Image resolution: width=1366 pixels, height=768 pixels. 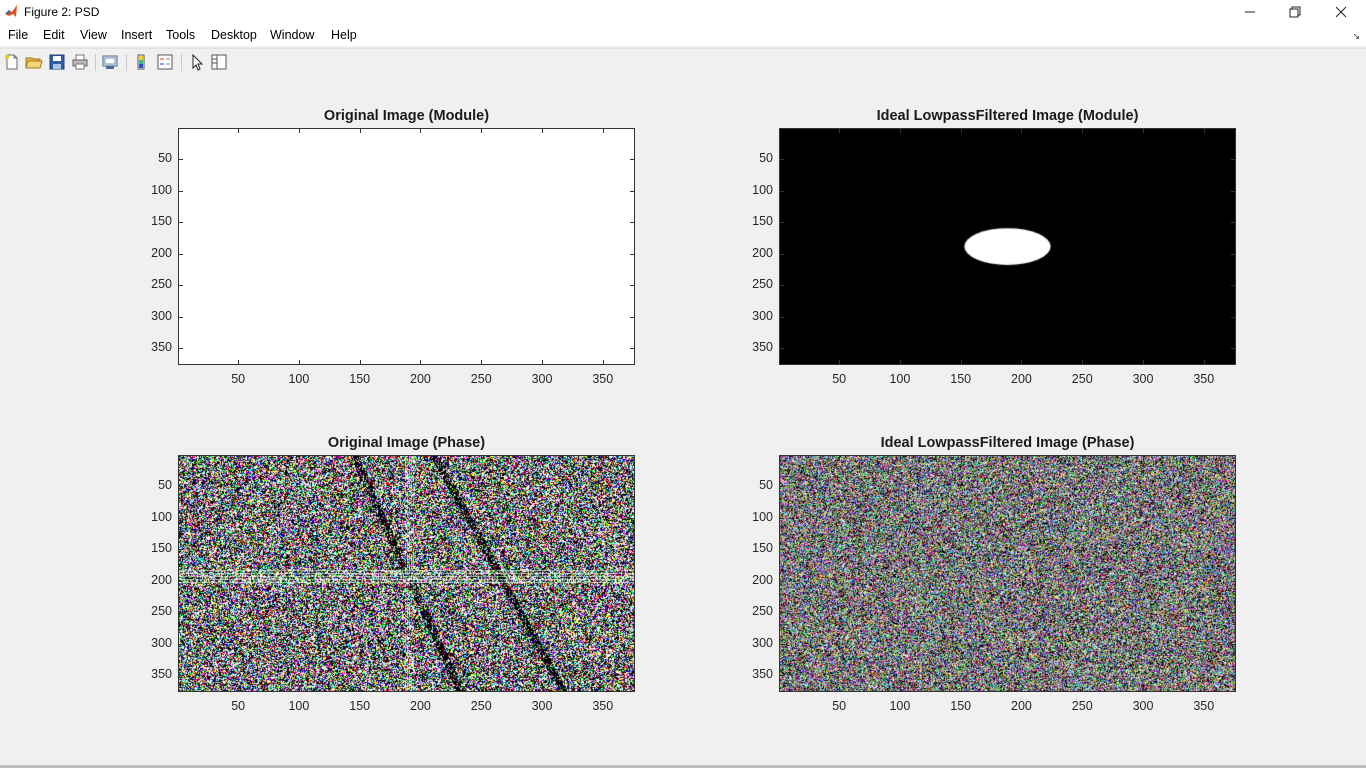 I want to click on open-file-icon, so click(x=34, y=62).